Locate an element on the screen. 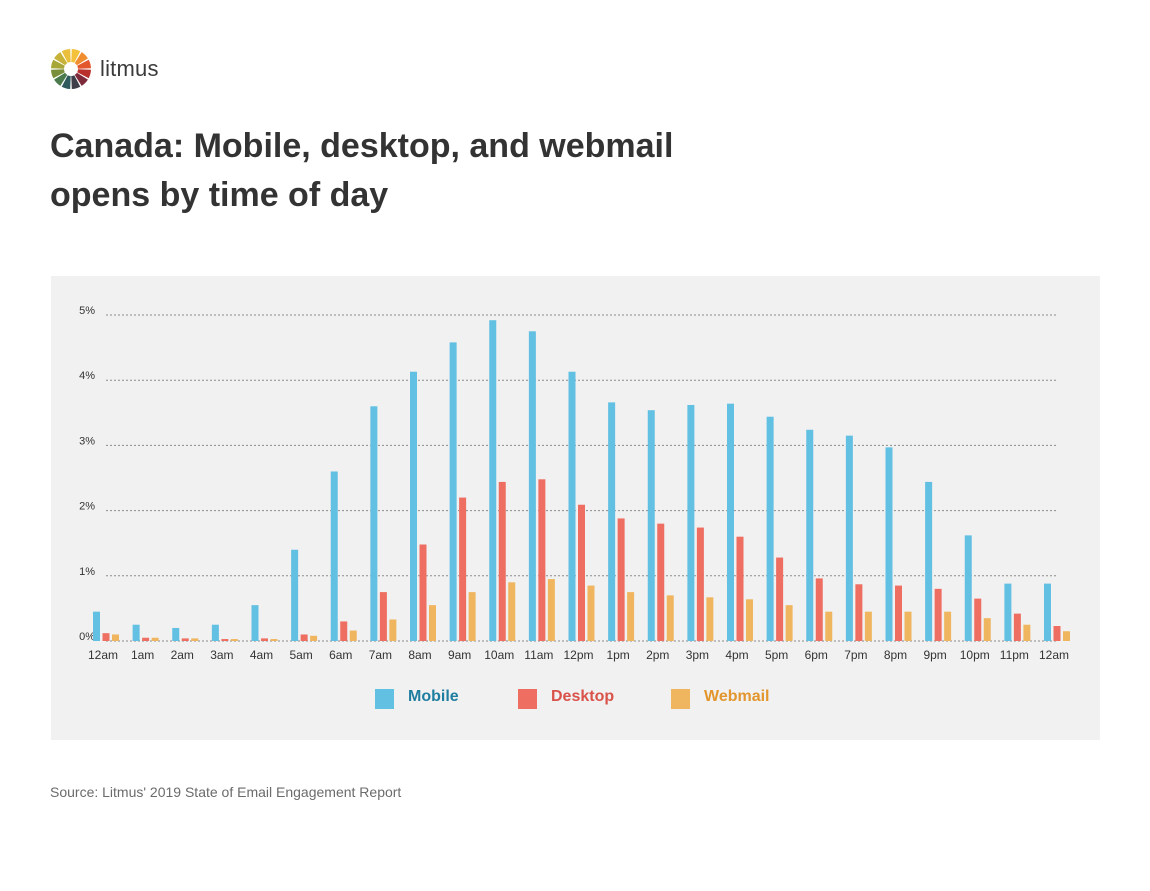 Image resolution: width=1150 pixels, height=891 pixels. y-tick-label: 3% is located at coordinates (87, 441).